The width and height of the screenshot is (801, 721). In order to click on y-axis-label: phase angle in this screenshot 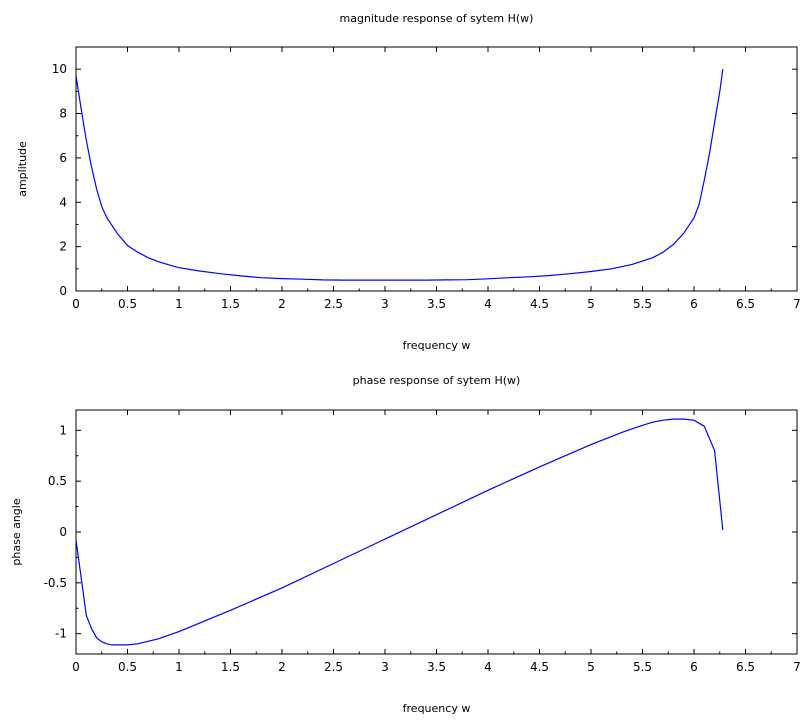, I will do `click(16, 531)`.